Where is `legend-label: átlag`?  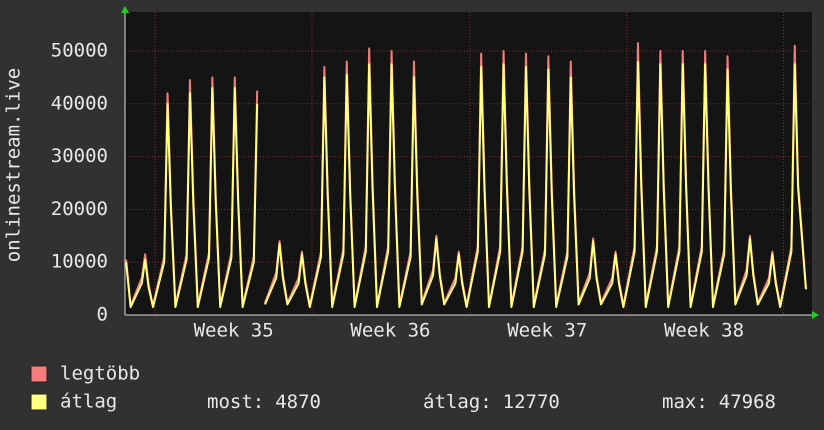
legend-label: átlag is located at coordinates (88, 402).